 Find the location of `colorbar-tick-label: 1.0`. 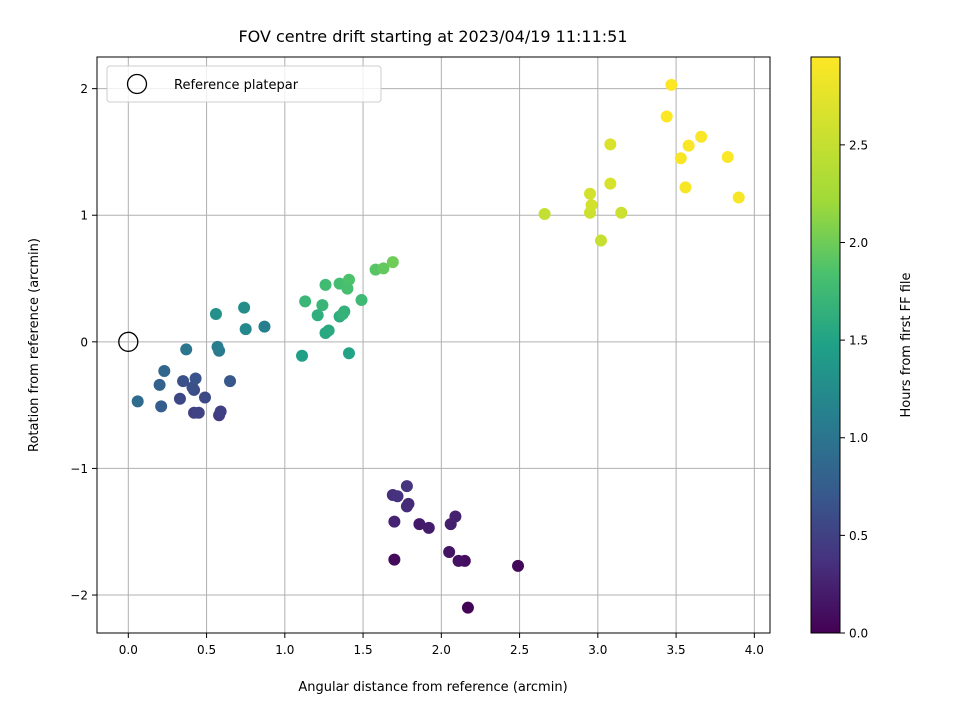

colorbar-tick-label: 1.0 is located at coordinates (858, 438).